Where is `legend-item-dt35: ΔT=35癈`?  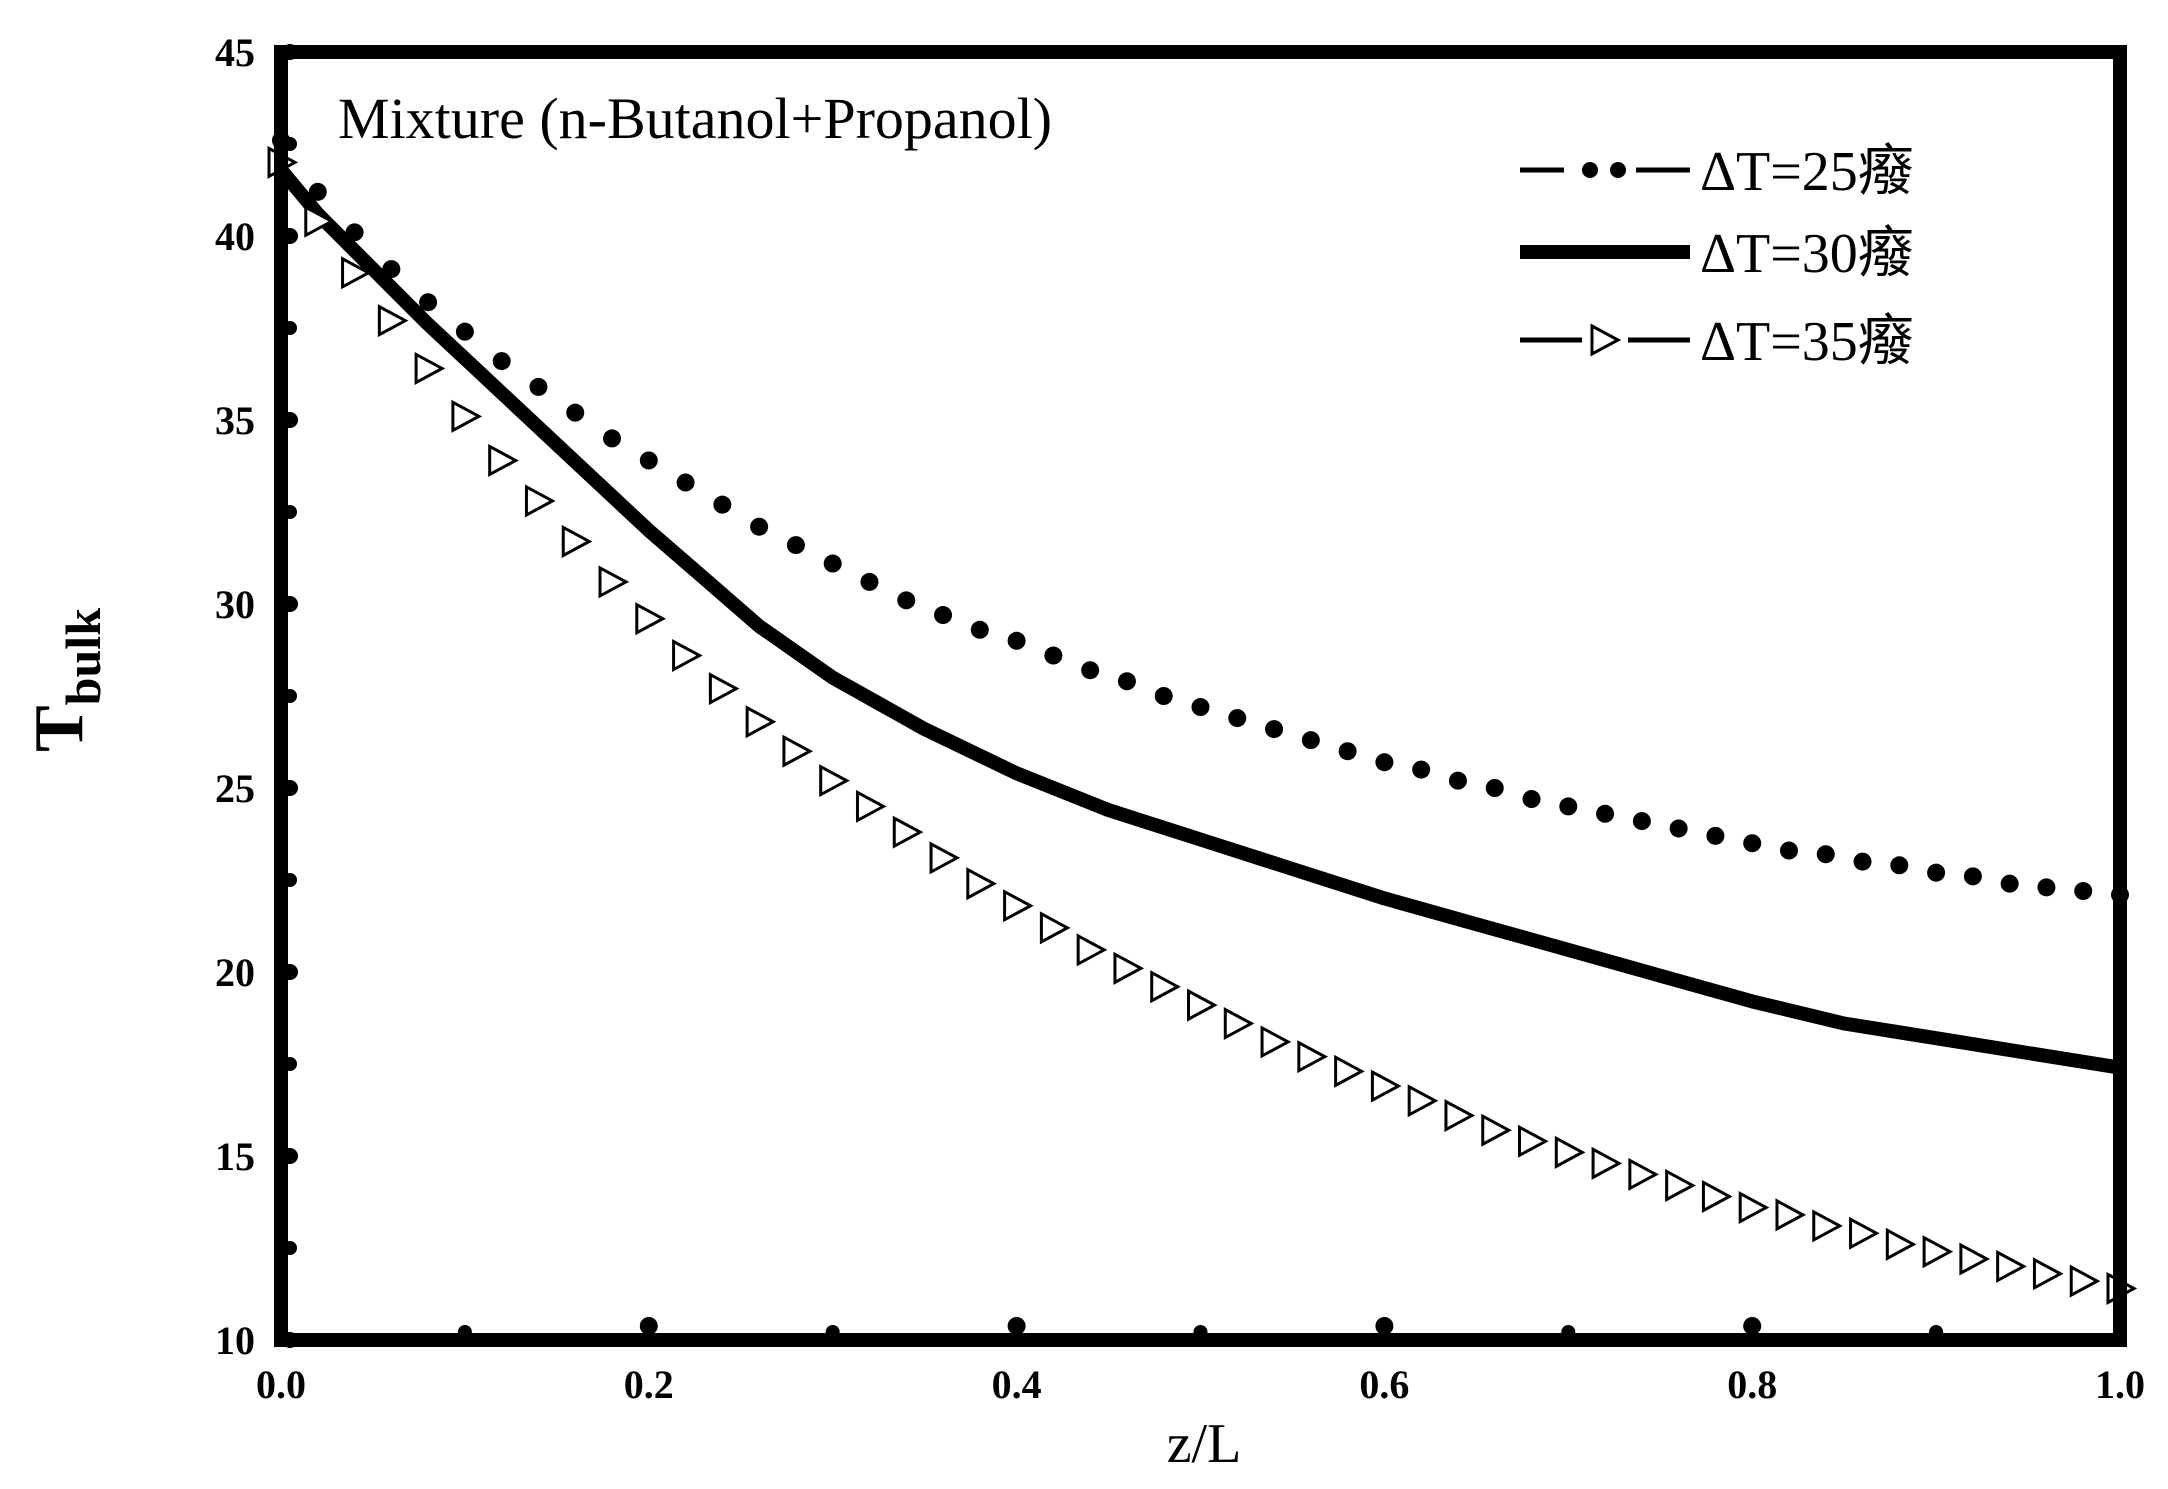 legend-item-dt35: ΔT=35癈 is located at coordinates (1717, 342).